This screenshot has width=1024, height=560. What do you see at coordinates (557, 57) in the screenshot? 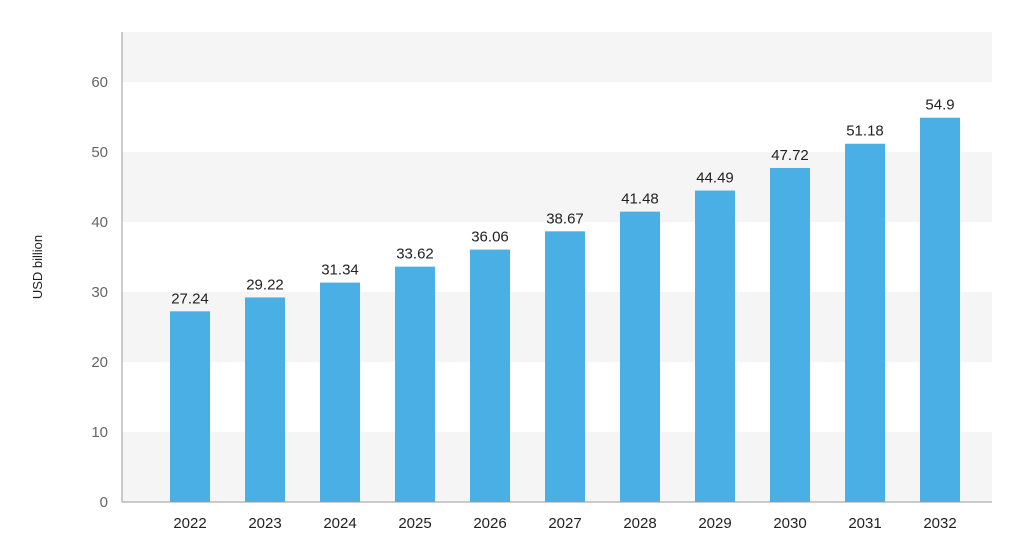
I see `grid-band` at bounding box center [557, 57].